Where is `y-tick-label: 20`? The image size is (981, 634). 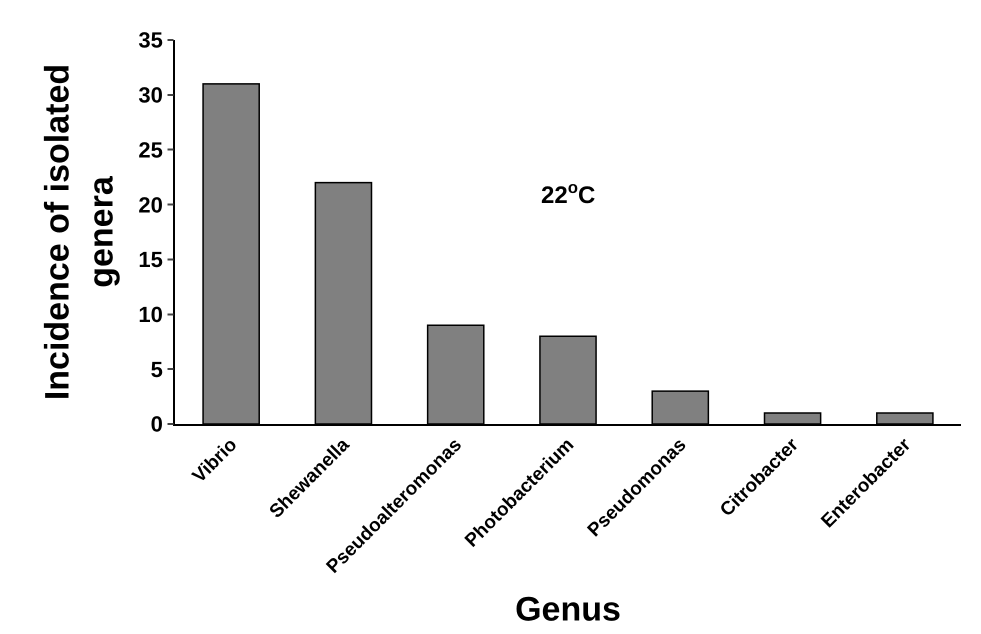
y-tick-label: 20 is located at coordinates (150, 205).